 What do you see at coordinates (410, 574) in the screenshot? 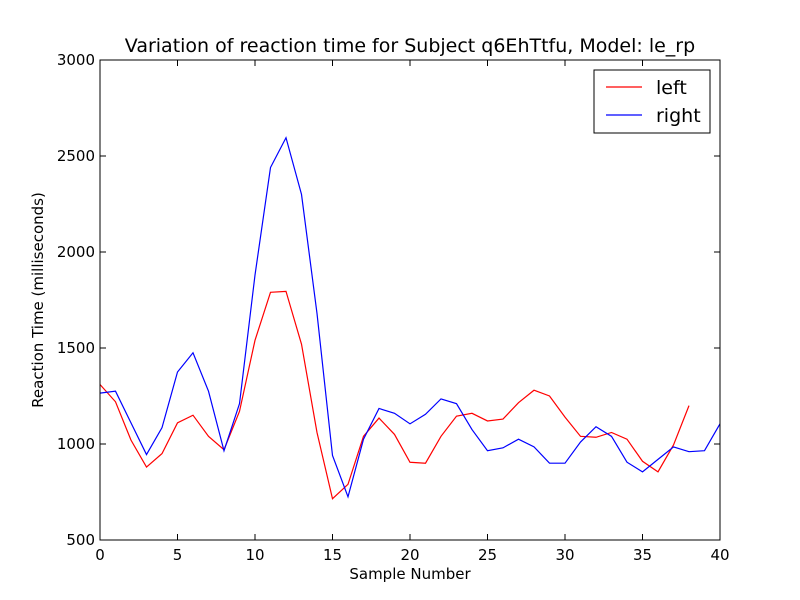
I see `x-axis-label: Sample Number` at bounding box center [410, 574].